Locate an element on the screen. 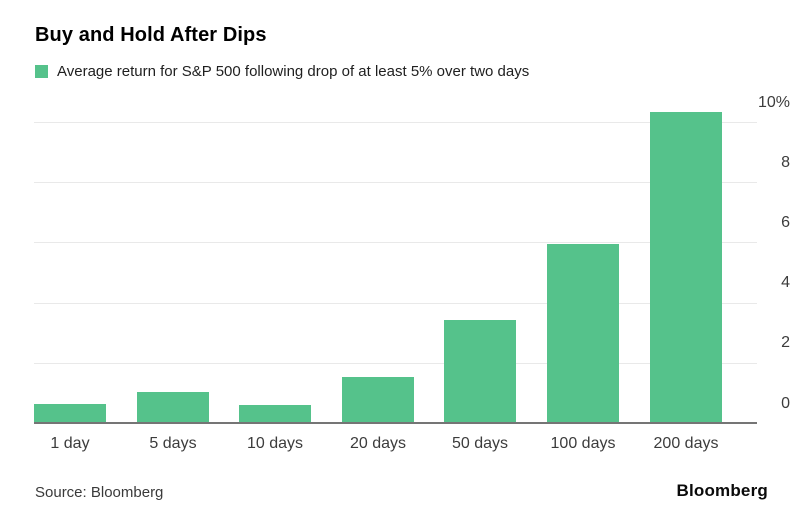 The image size is (800, 530). chart-title: Buy and Hold After Dips is located at coordinates (151, 35).